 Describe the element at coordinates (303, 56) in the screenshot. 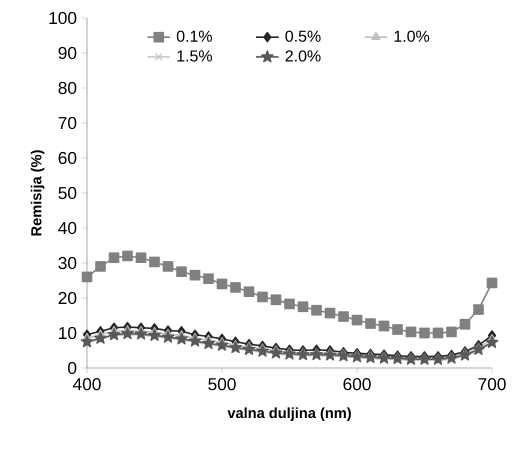

I see `legend-label: 2.0%` at that location.